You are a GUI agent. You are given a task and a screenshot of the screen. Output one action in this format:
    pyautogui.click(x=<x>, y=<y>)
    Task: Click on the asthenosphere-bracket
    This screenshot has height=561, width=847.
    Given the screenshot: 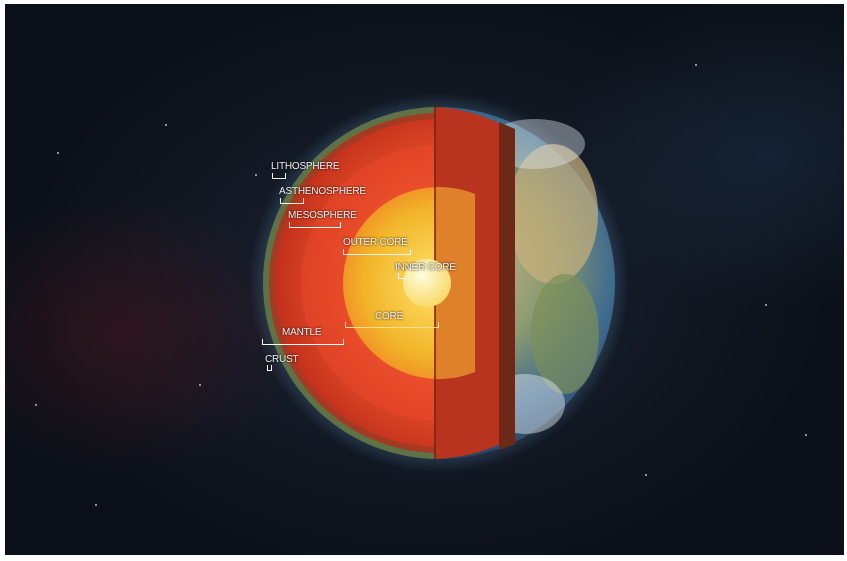 What is the action you would take?
    pyautogui.click(x=292, y=201)
    